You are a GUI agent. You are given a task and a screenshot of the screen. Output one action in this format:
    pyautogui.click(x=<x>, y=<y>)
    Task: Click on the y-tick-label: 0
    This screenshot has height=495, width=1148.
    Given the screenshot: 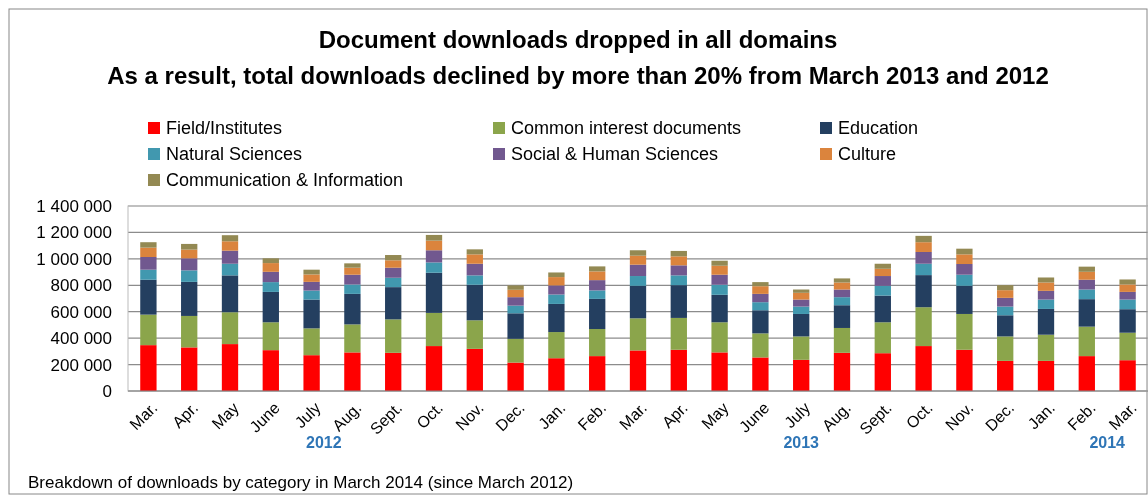 What is the action you would take?
    pyautogui.click(x=107, y=391)
    